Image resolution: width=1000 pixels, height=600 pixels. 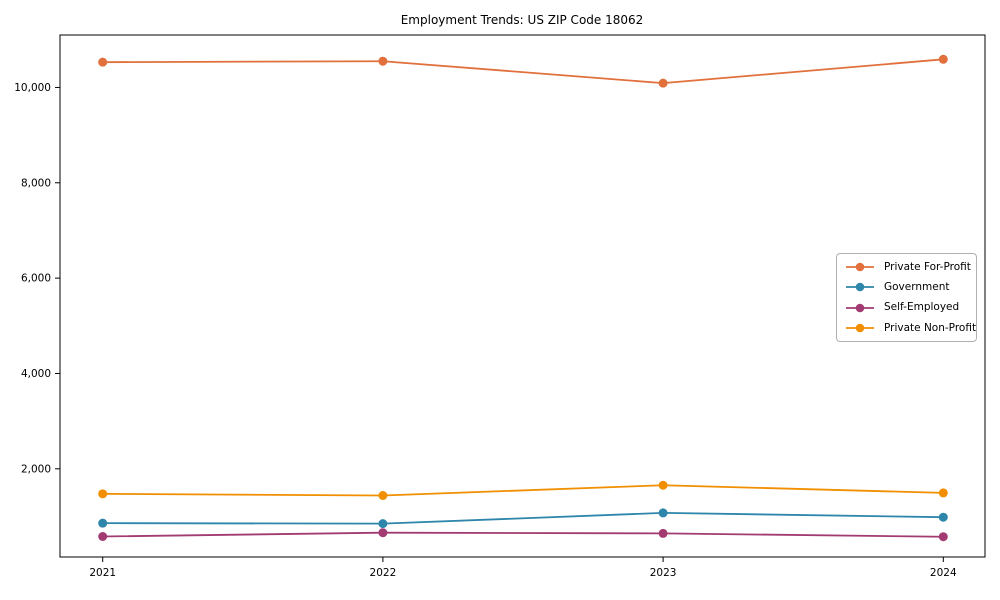 I want to click on x-tick-label: 2024, so click(x=943, y=573).